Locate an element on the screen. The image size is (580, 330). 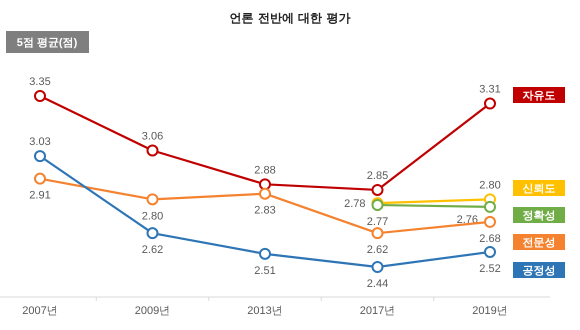
data-label: 2.77 is located at coordinates (377, 222).